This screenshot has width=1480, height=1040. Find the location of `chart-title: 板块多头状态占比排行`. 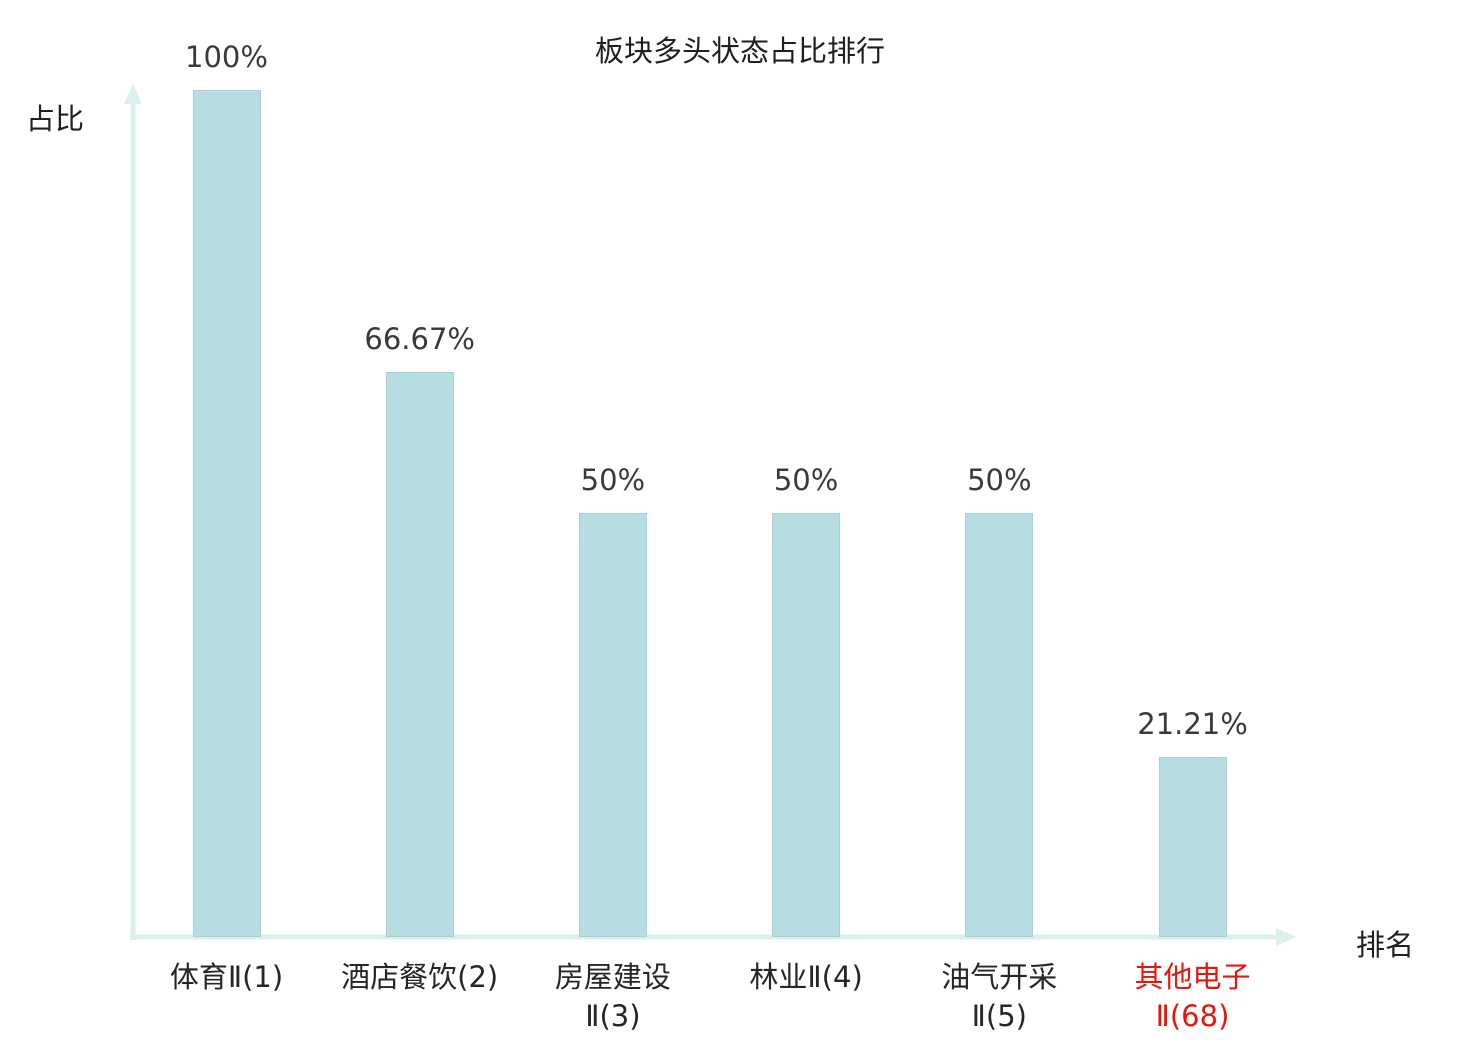

chart-title: 板块多头状态占比排行 is located at coordinates (739, 51).